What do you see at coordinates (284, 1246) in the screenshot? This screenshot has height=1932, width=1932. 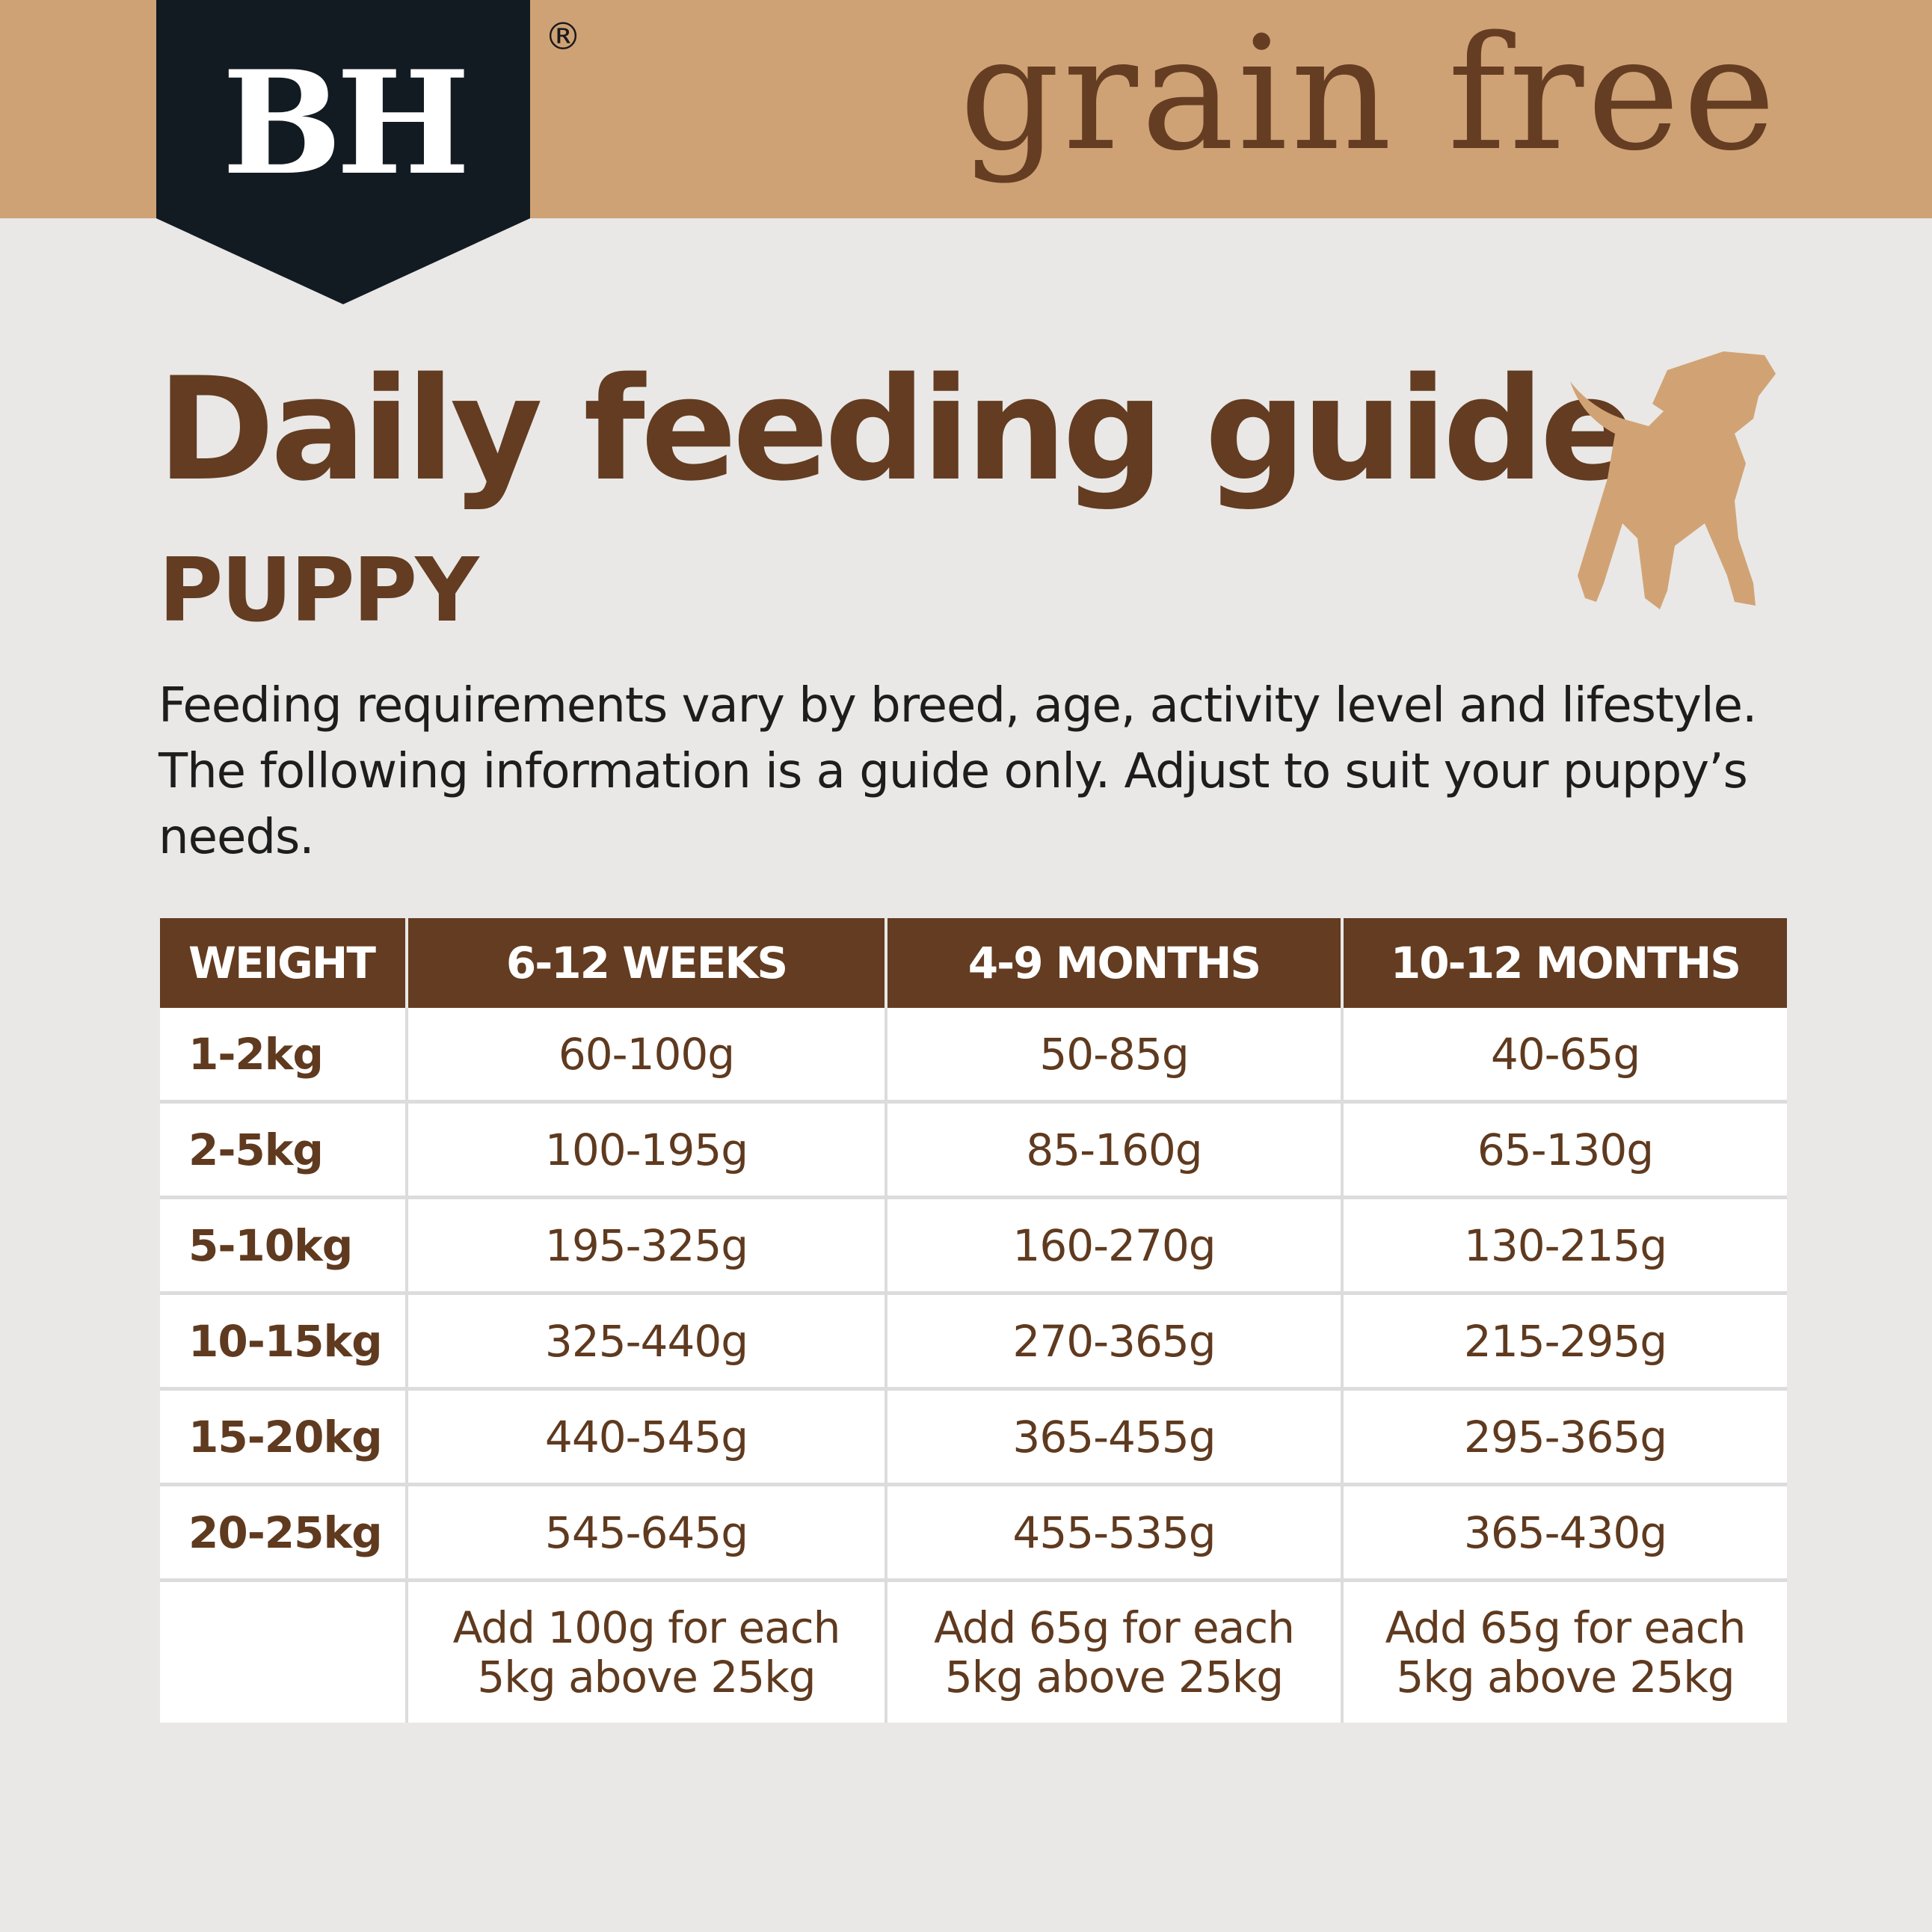 I see `weight-cell: 5-10kg` at bounding box center [284, 1246].